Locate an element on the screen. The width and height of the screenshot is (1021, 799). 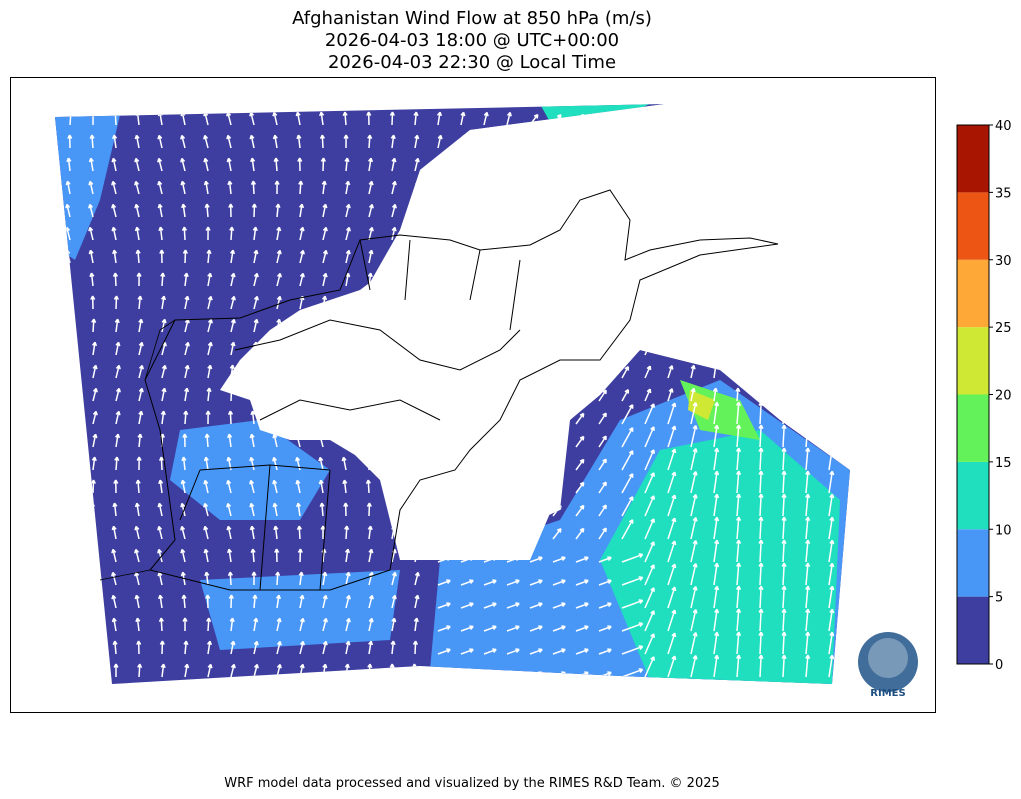
colorbar-segment is located at coordinates (973, 428).